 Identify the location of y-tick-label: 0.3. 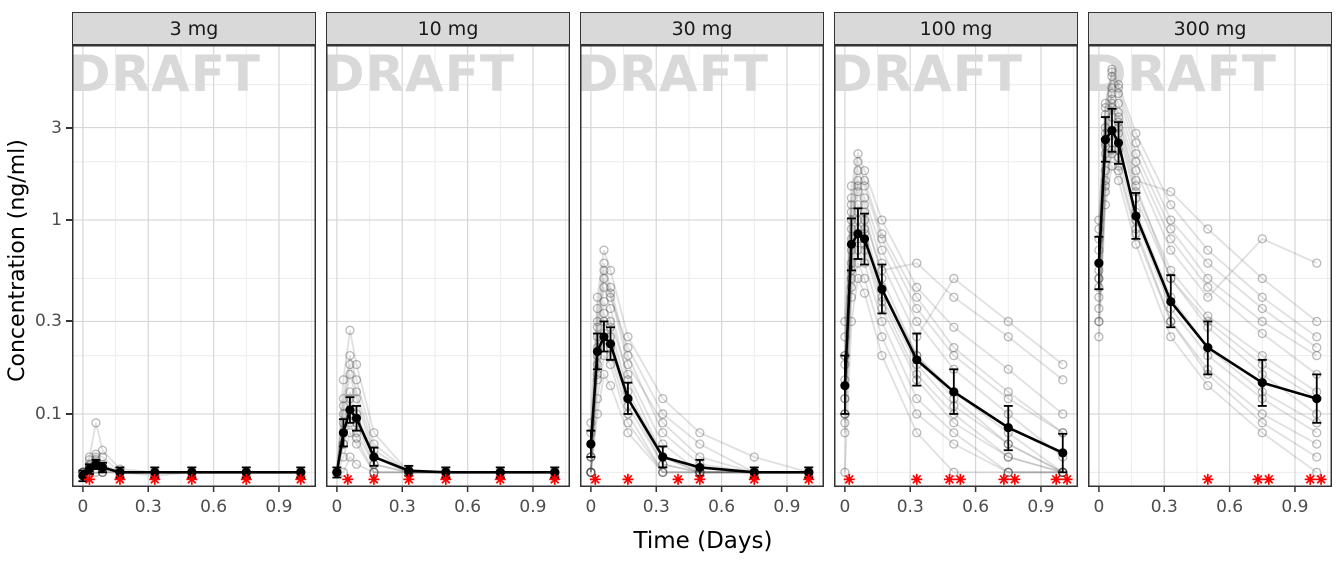
(48, 321).